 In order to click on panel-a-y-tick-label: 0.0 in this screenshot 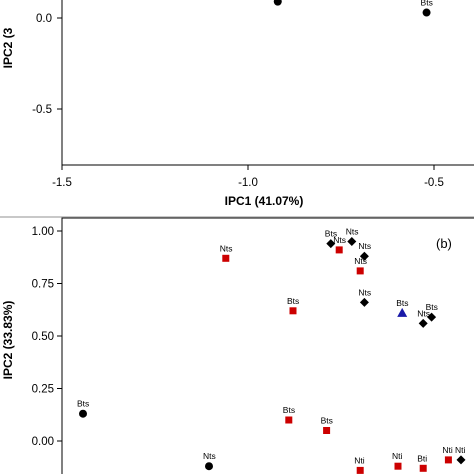, I will do `click(44, 19)`.